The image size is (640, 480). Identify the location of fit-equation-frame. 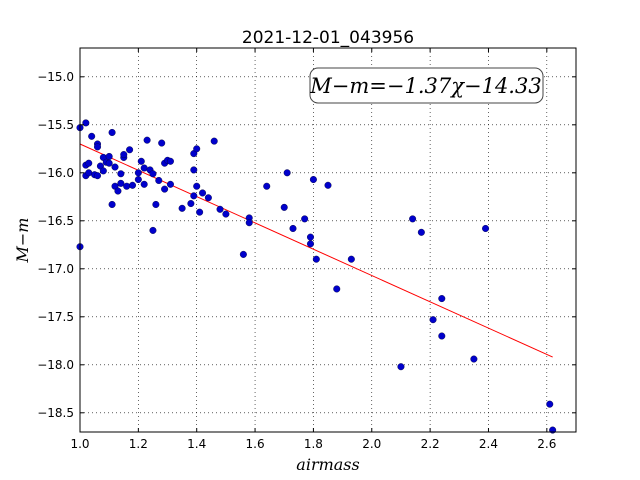
(426, 85).